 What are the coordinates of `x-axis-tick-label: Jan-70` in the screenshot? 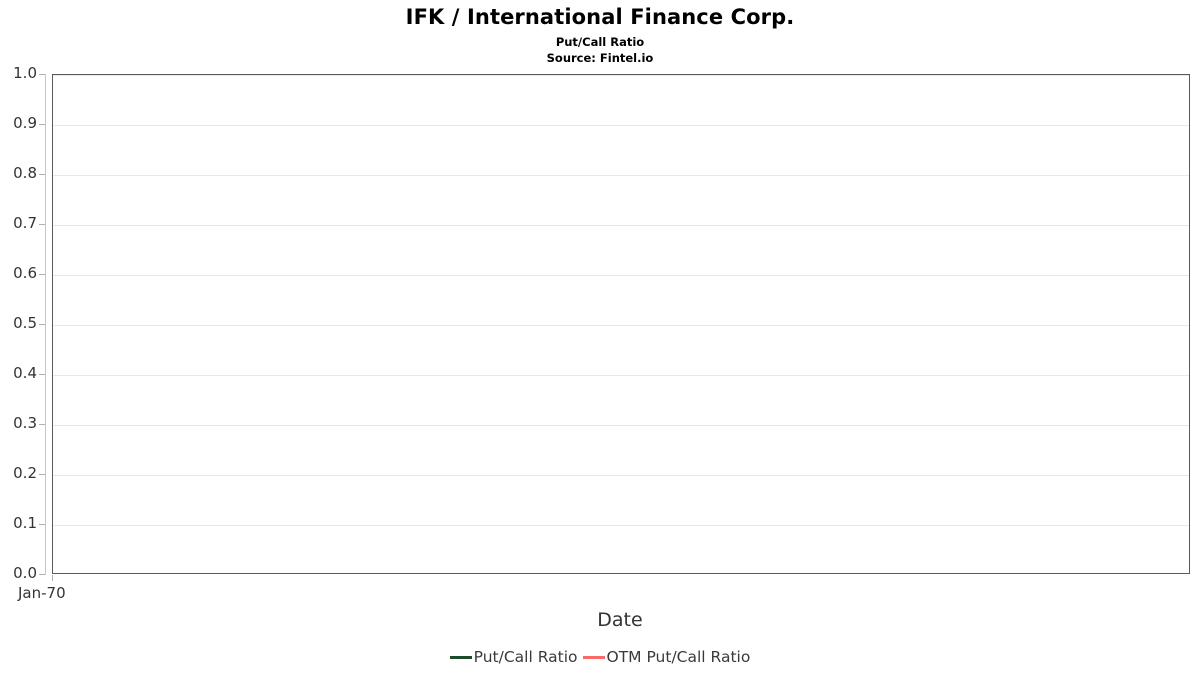 It's located at (42, 593).